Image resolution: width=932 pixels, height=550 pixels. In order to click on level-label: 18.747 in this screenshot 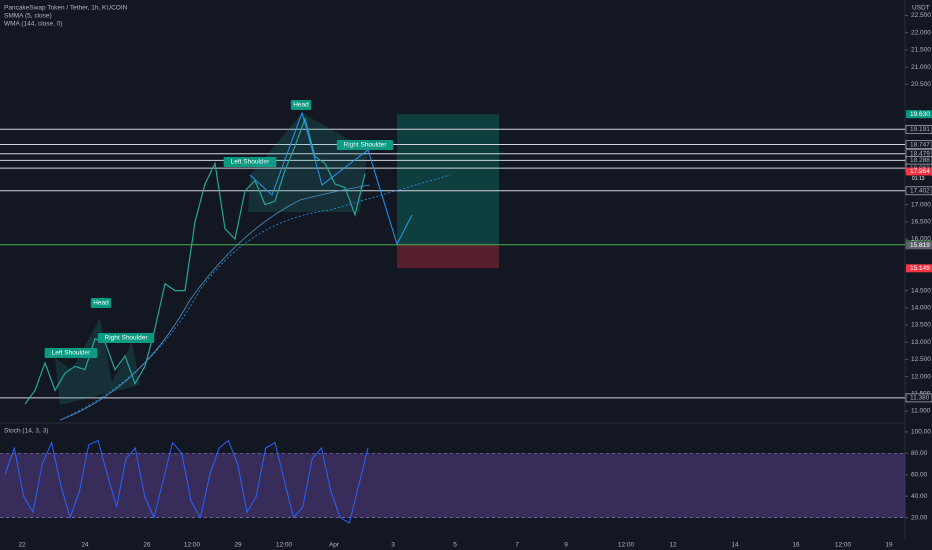, I will do `click(920, 144)`.